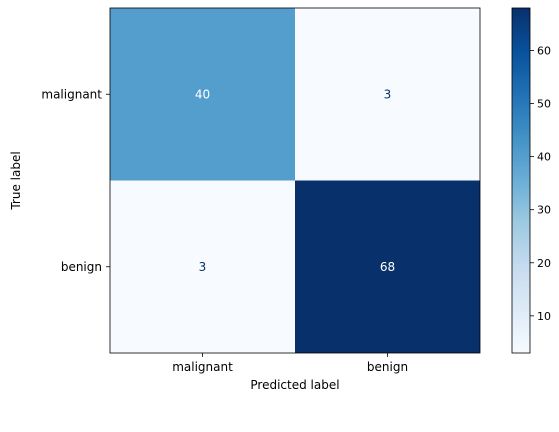  What do you see at coordinates (544, 263) in the screenshot?
I see `colorbar-tick-label: 20` at bounding box center [544, 263].